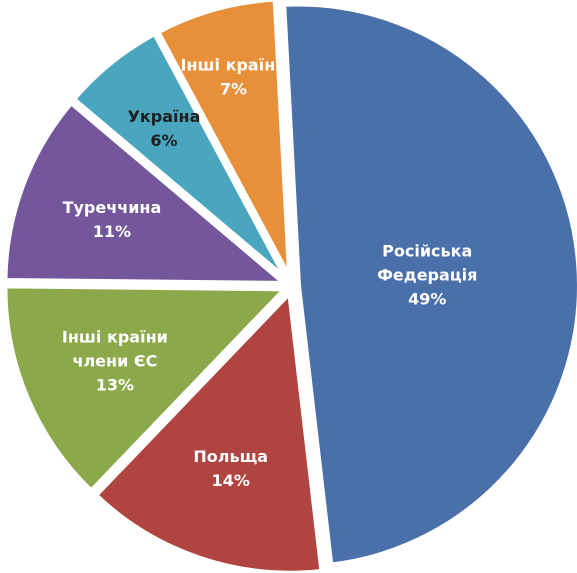  Describe the element at coordinates (233, 89) in the screenshot. I see `pie-value-label: 7%` at that location.